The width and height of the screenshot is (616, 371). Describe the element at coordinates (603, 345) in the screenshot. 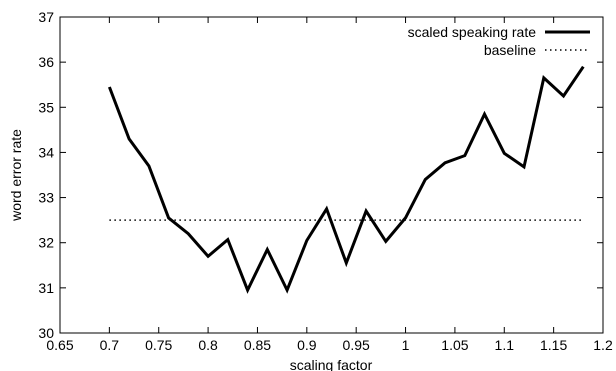

I see `x-tick-label: 1.2` at that location.